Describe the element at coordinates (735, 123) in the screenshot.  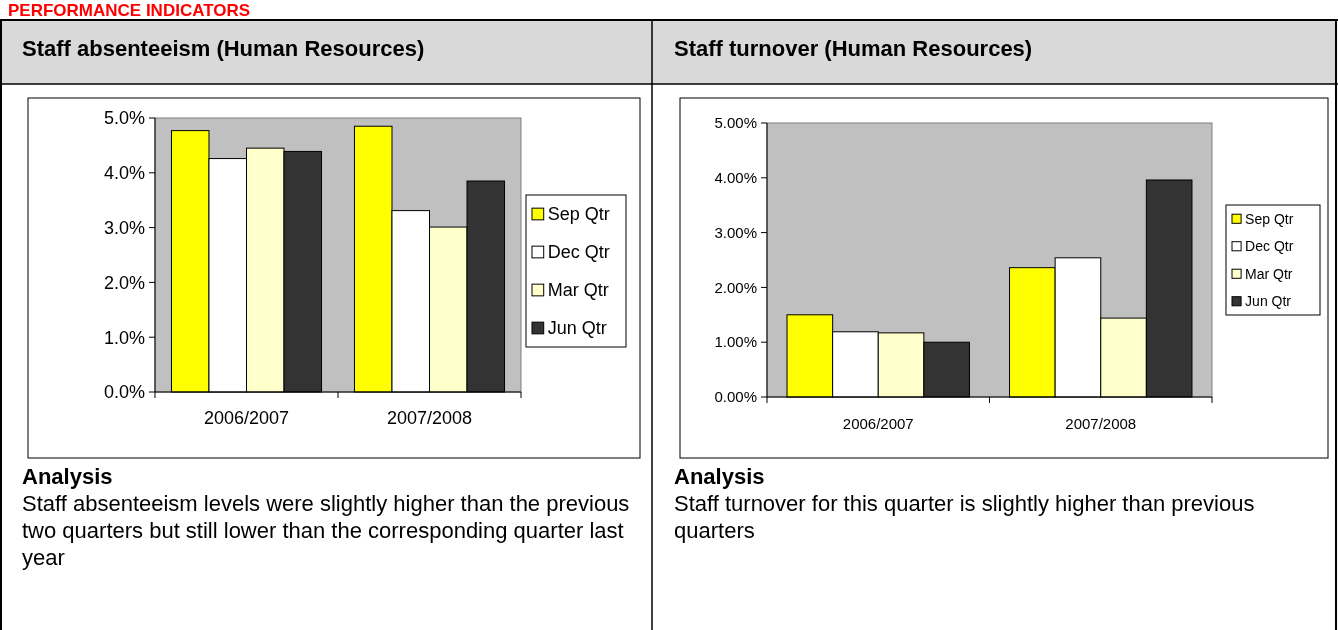
I see `y-tick-label: 5.00%` at that location.